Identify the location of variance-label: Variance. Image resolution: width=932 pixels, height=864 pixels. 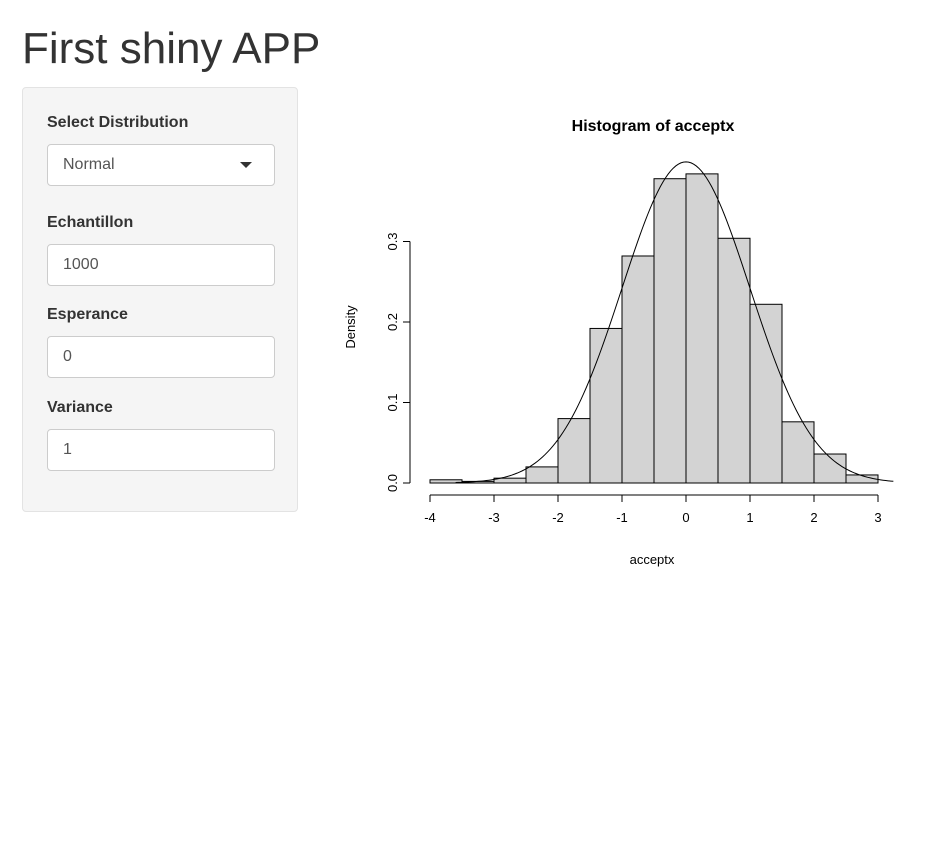
(80, 407).